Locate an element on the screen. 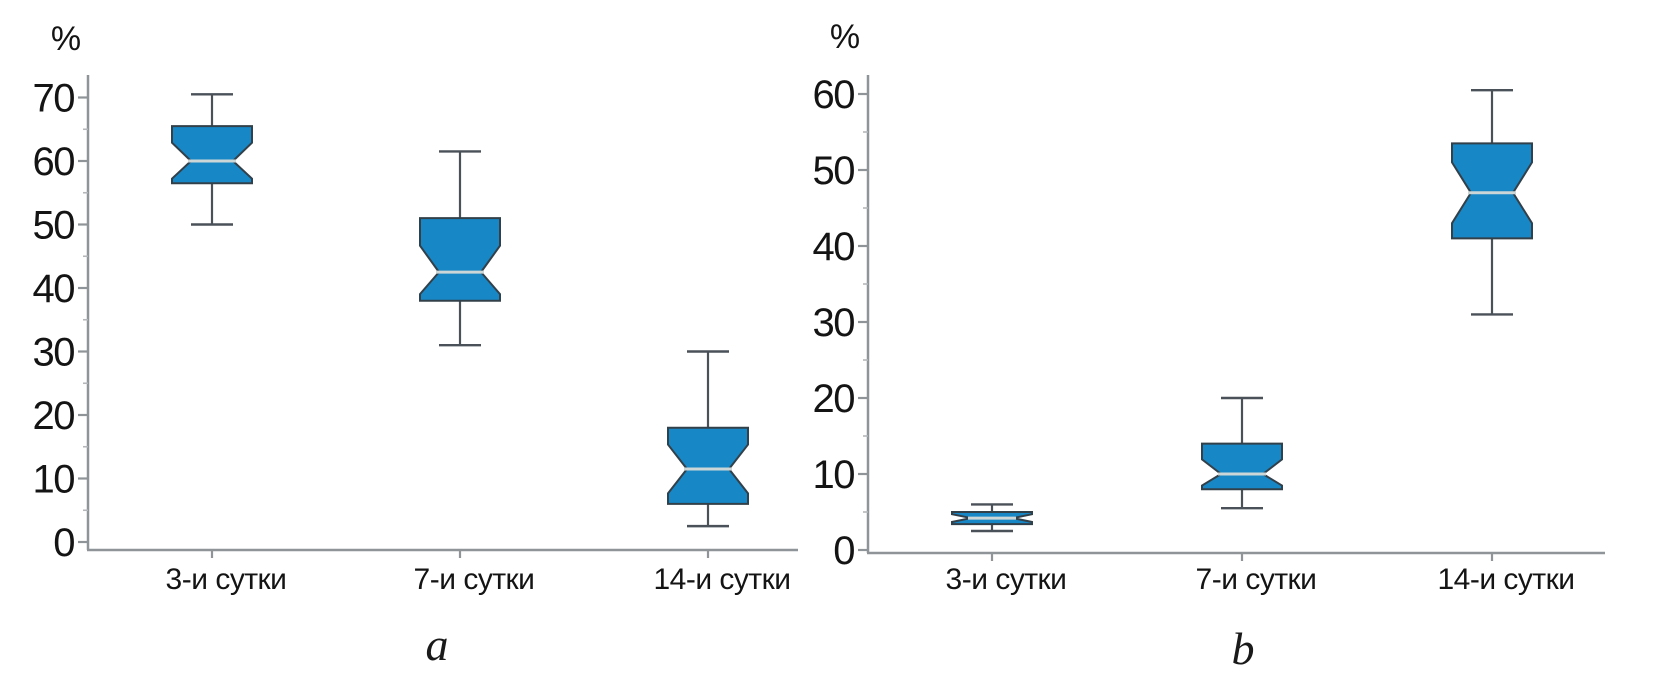 The height and width of the screenshot is (677, 1677). y-tick-label: 70 is located at coordinates (54, 99).